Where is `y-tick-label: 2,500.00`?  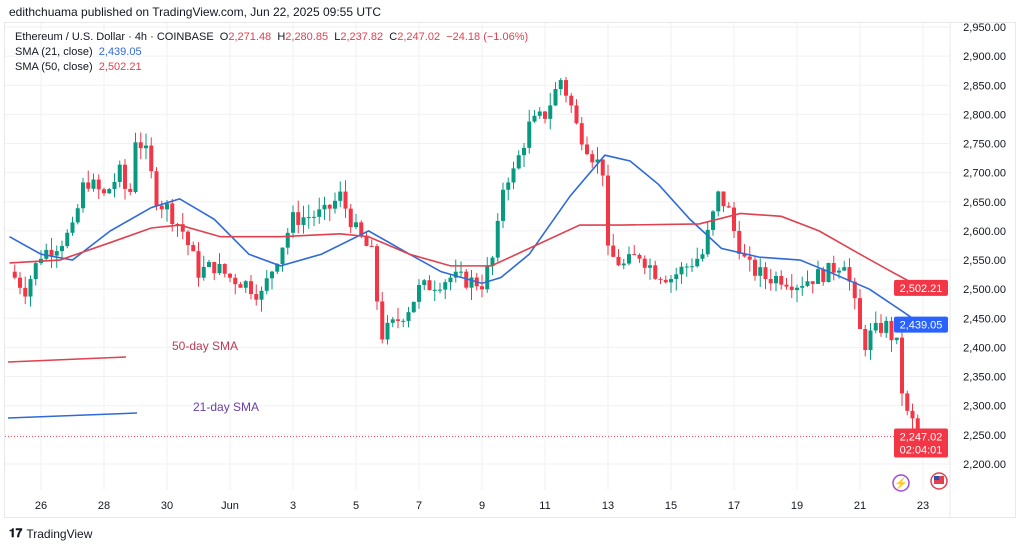 y-tick-label: 2,500.00 is located at coordinates (984, 290).